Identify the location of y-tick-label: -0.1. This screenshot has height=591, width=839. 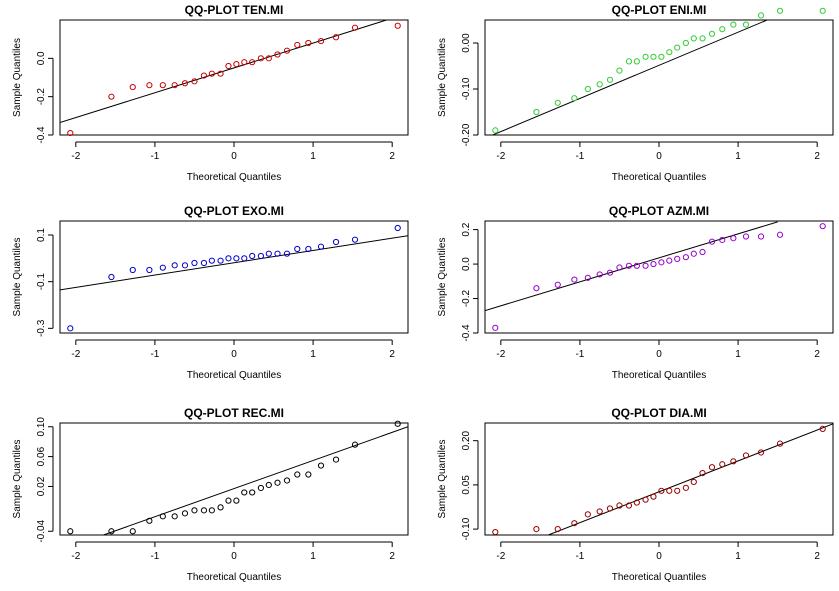
(41, 282).